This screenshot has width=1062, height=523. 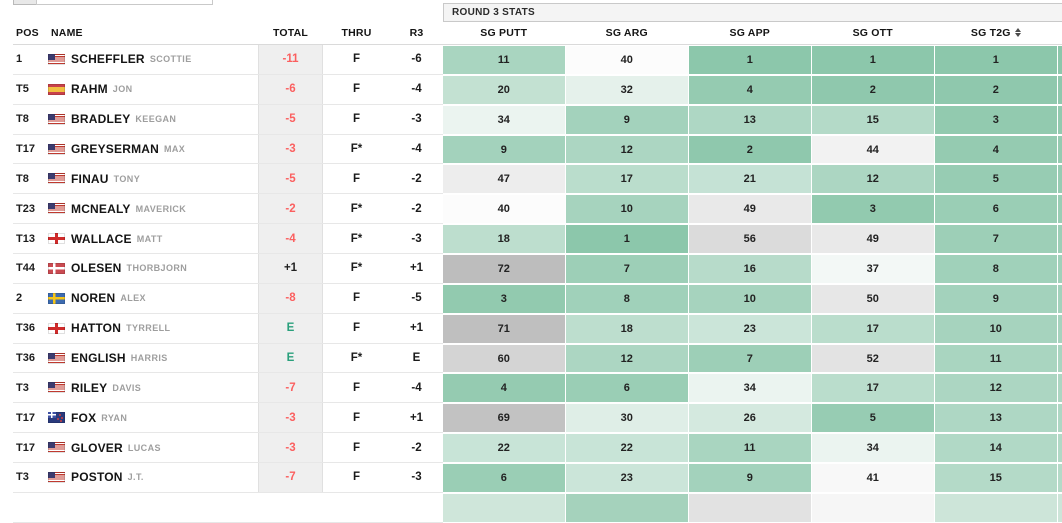 I want to click on player-last-name: SCHEFFLER, so click(x=108, y=59).